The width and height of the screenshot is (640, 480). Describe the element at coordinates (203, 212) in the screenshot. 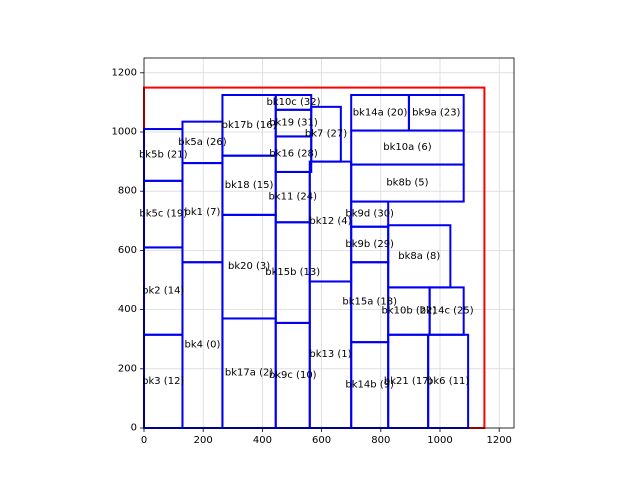

I see `block-label: bk1 (7)` at that location.